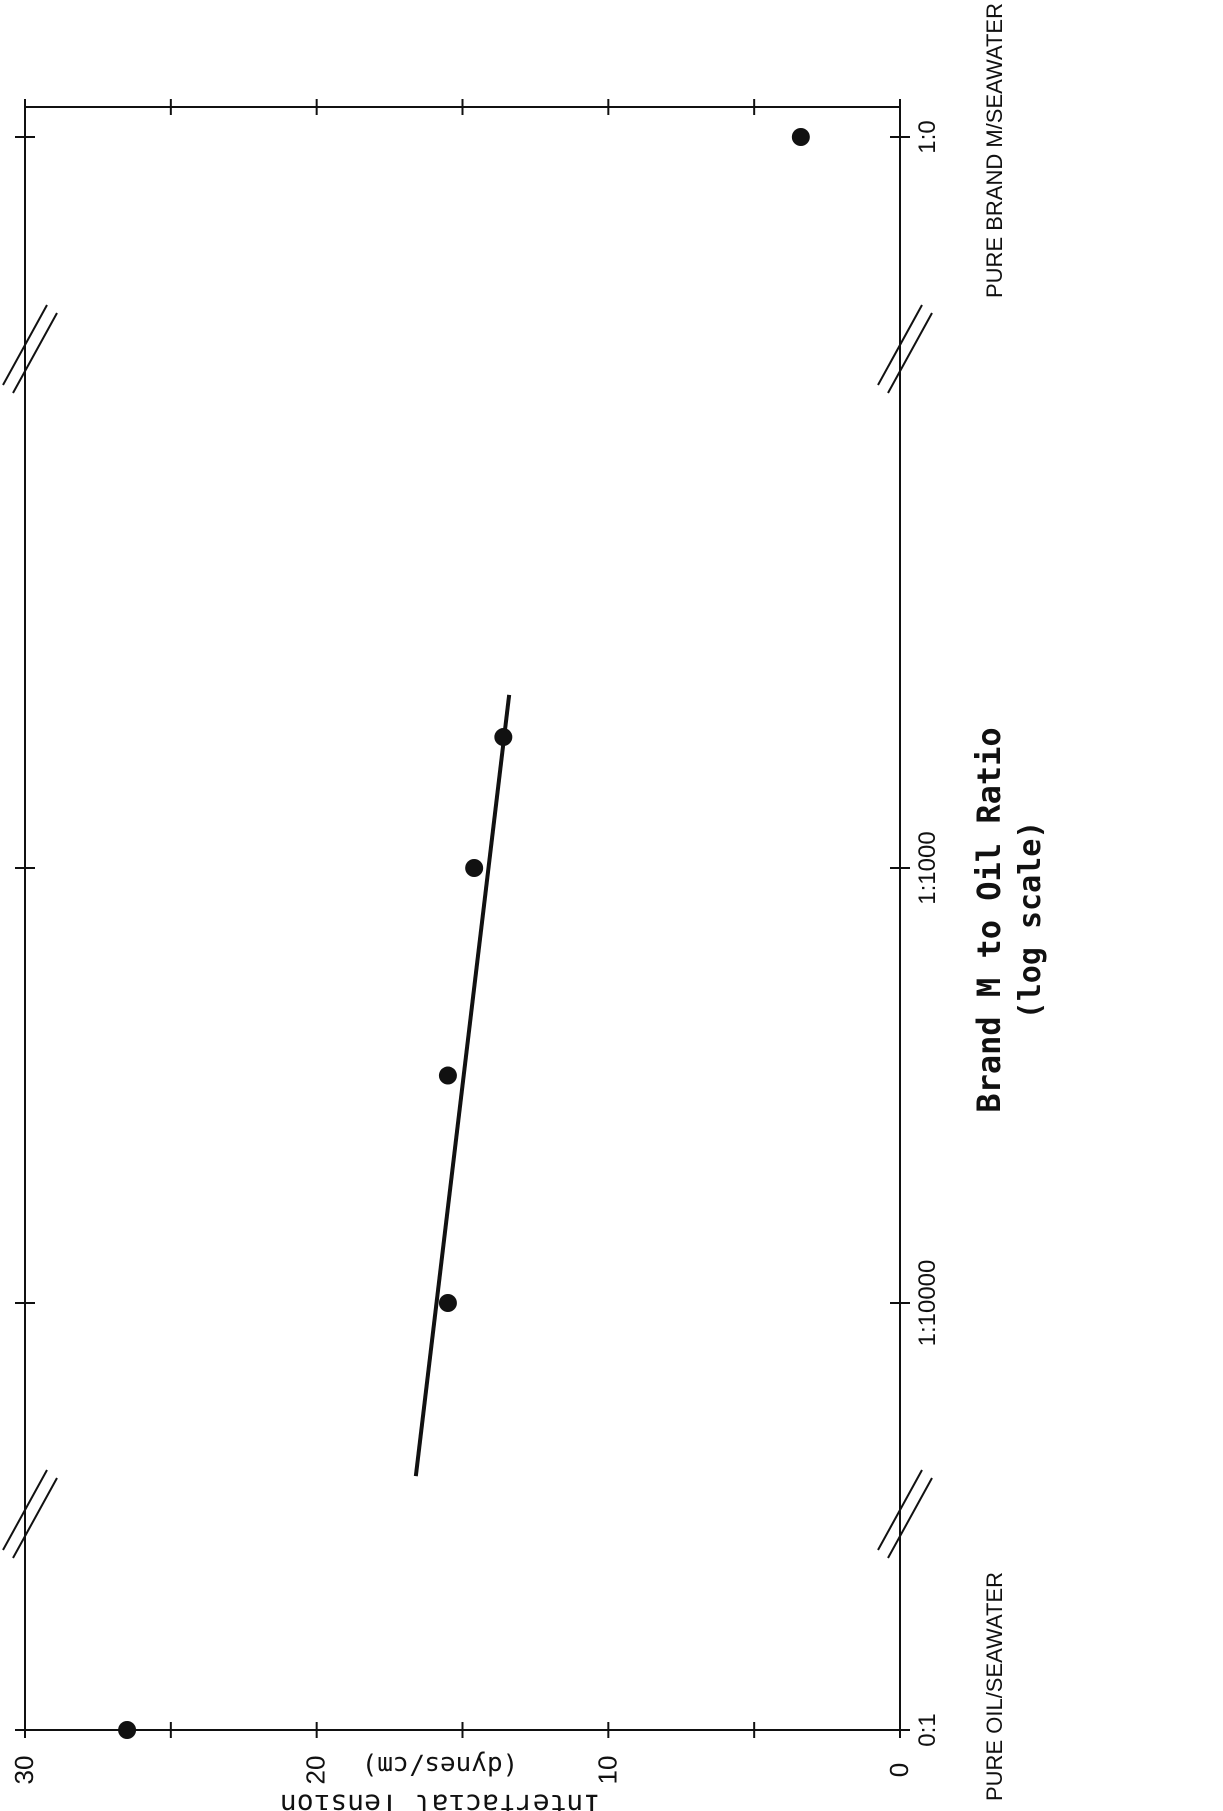  I want to click on end-label-left: PURE OIL/SEAWATER, so click(994, 1686).